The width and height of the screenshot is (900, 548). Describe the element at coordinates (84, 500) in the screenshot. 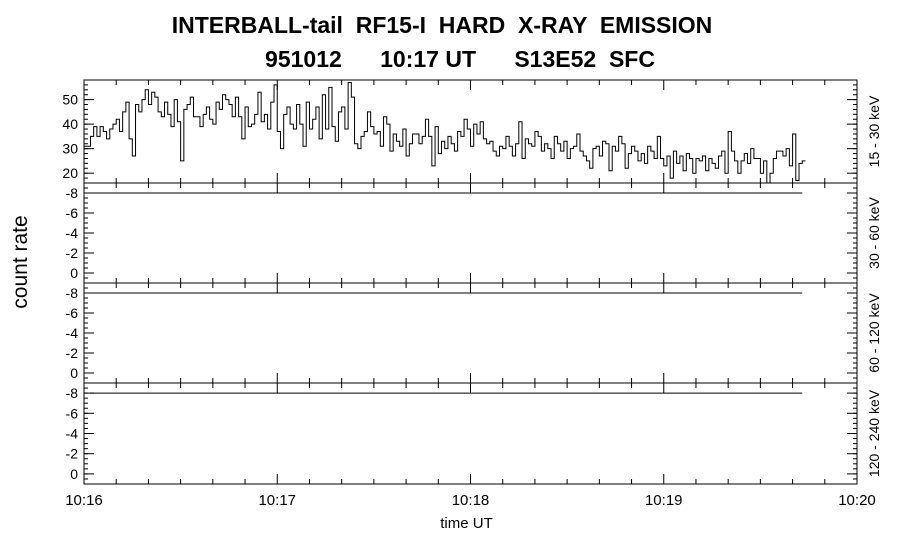

I see `x-tick-label: 10:16` at that location.